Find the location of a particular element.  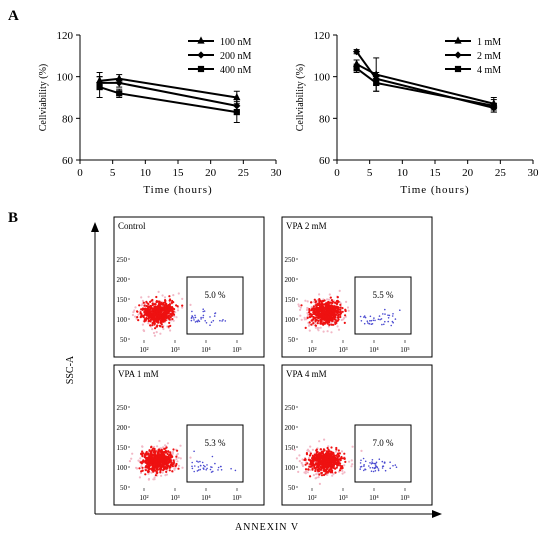

flow-gate-percent: 5.0 % is located at coordinates (216, 295).